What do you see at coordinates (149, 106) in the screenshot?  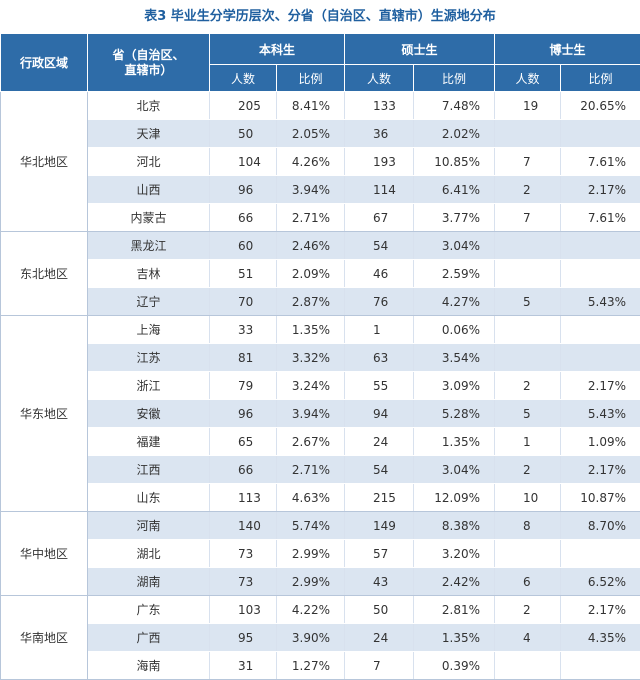 I see `province-cell: 北京` at bounding box center [149, 106].